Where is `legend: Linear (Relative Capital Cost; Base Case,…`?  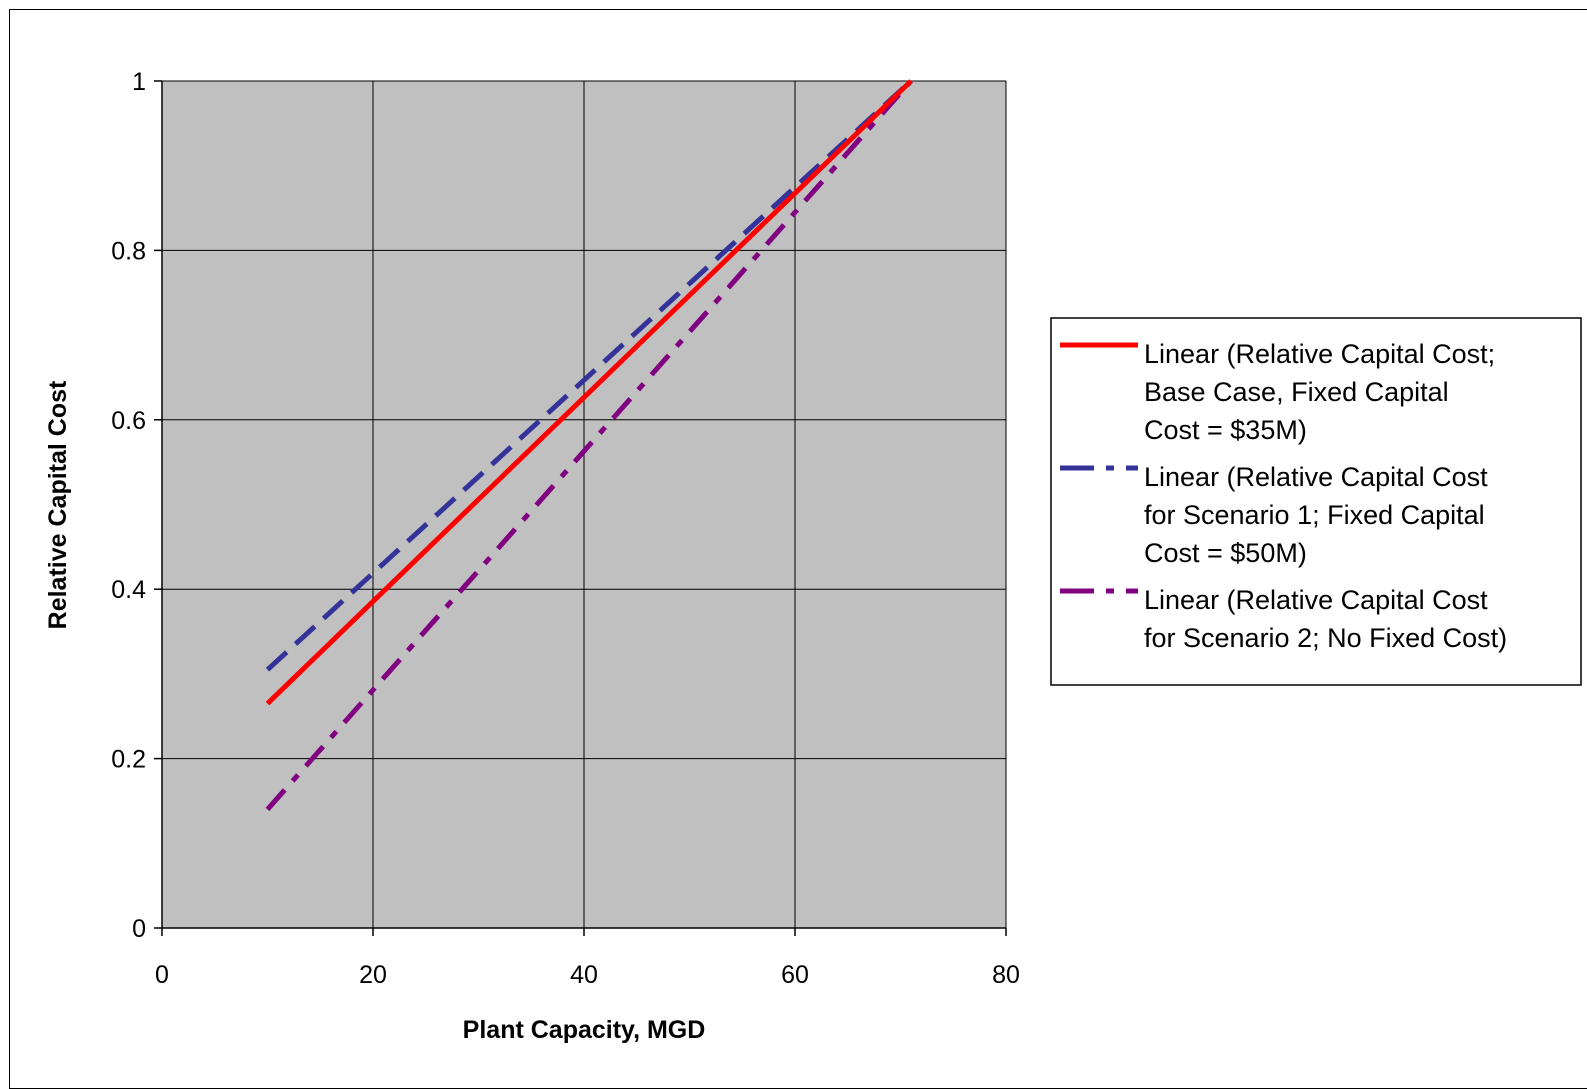 legend: Linear (Relative Capital Cost; Base Case,… is located at coordinates (1316, 501).